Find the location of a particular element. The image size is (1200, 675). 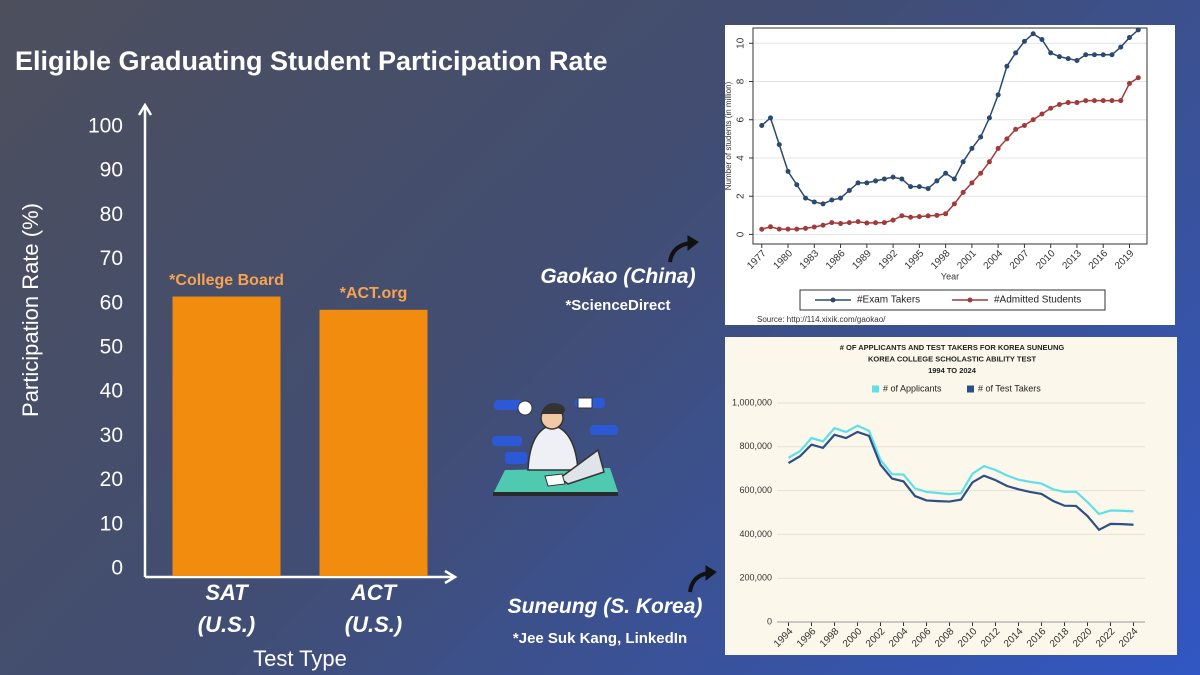

legend-box is located at coordinates (952, 300).